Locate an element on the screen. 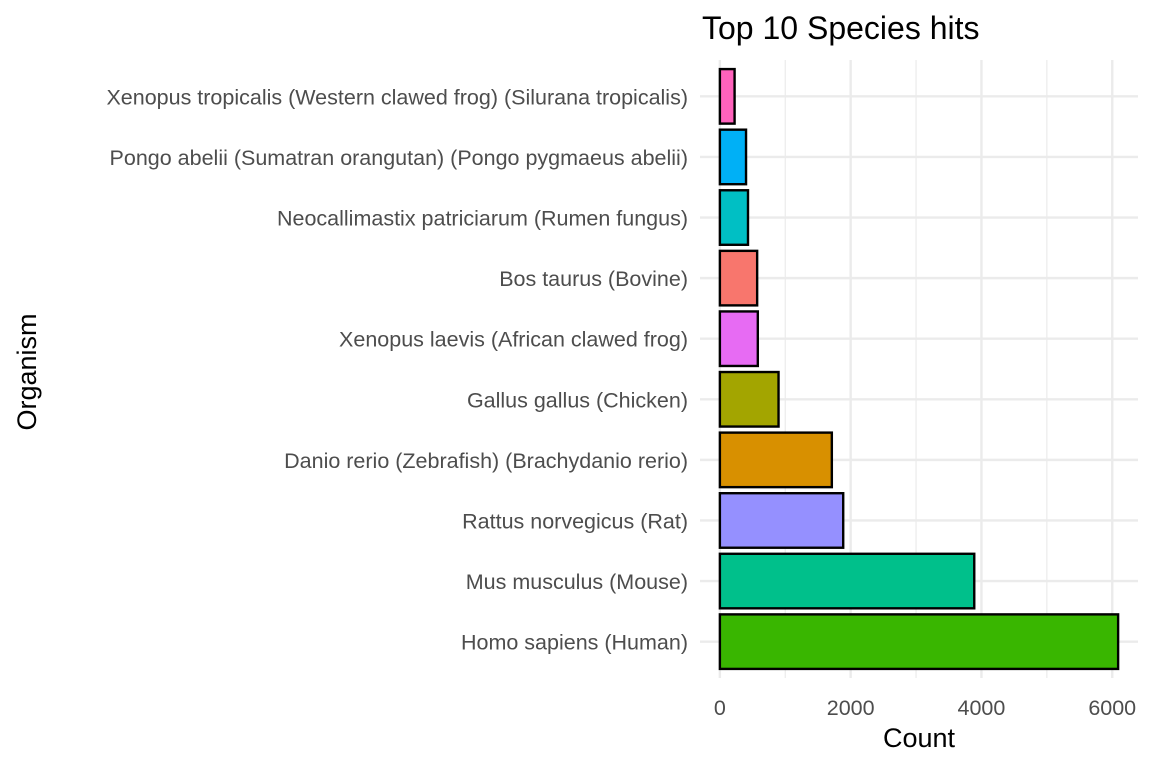 The image size is (1152, 773). y-tick-label: Xenopus laevis (African clawed frog) is located at coordinates (513, 340).